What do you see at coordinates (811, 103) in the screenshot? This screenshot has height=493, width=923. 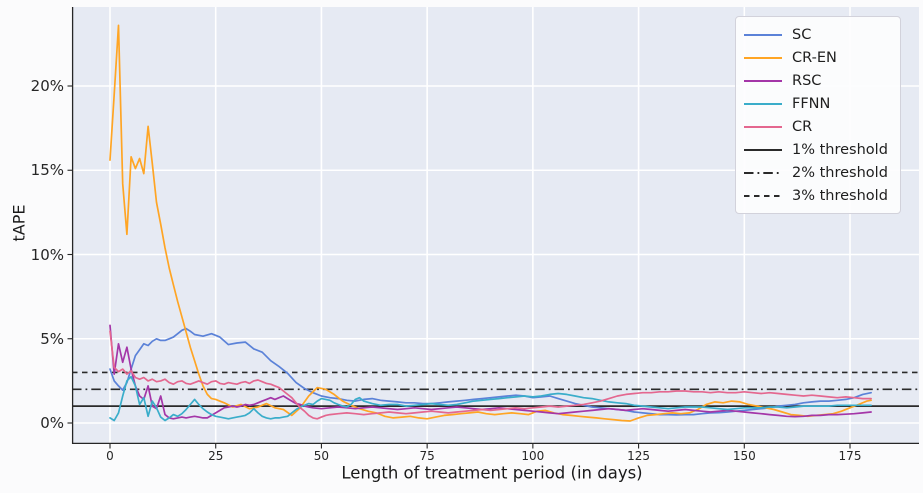 I see `legend-label: FFNN` at bounding box center [811, 103].